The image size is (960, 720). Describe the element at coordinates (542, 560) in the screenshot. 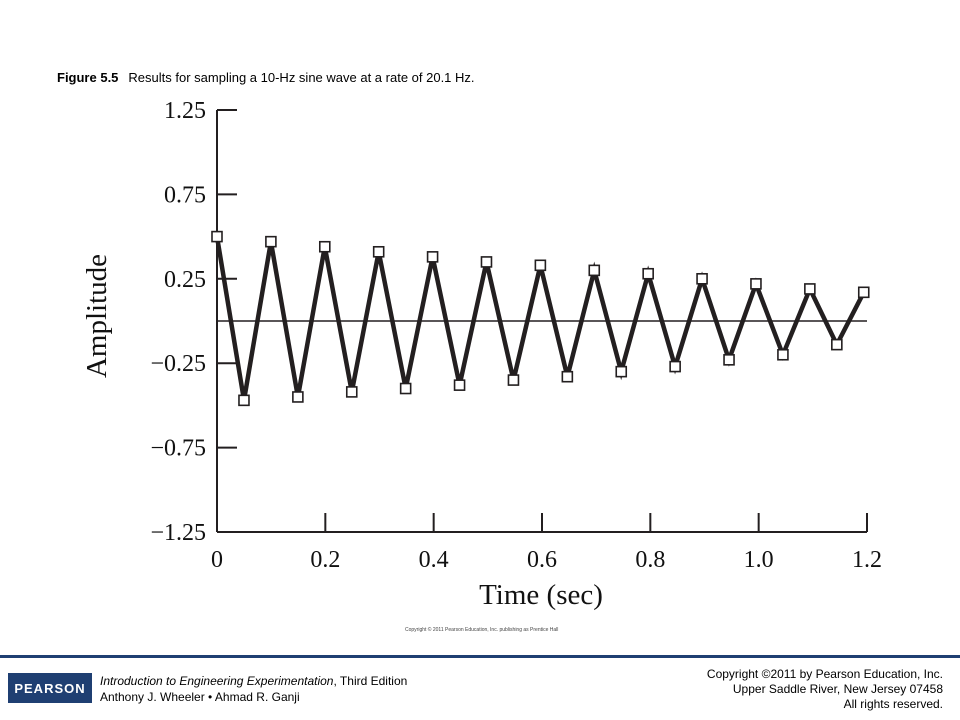

I see `x-tick-label: 0.6` at that location.